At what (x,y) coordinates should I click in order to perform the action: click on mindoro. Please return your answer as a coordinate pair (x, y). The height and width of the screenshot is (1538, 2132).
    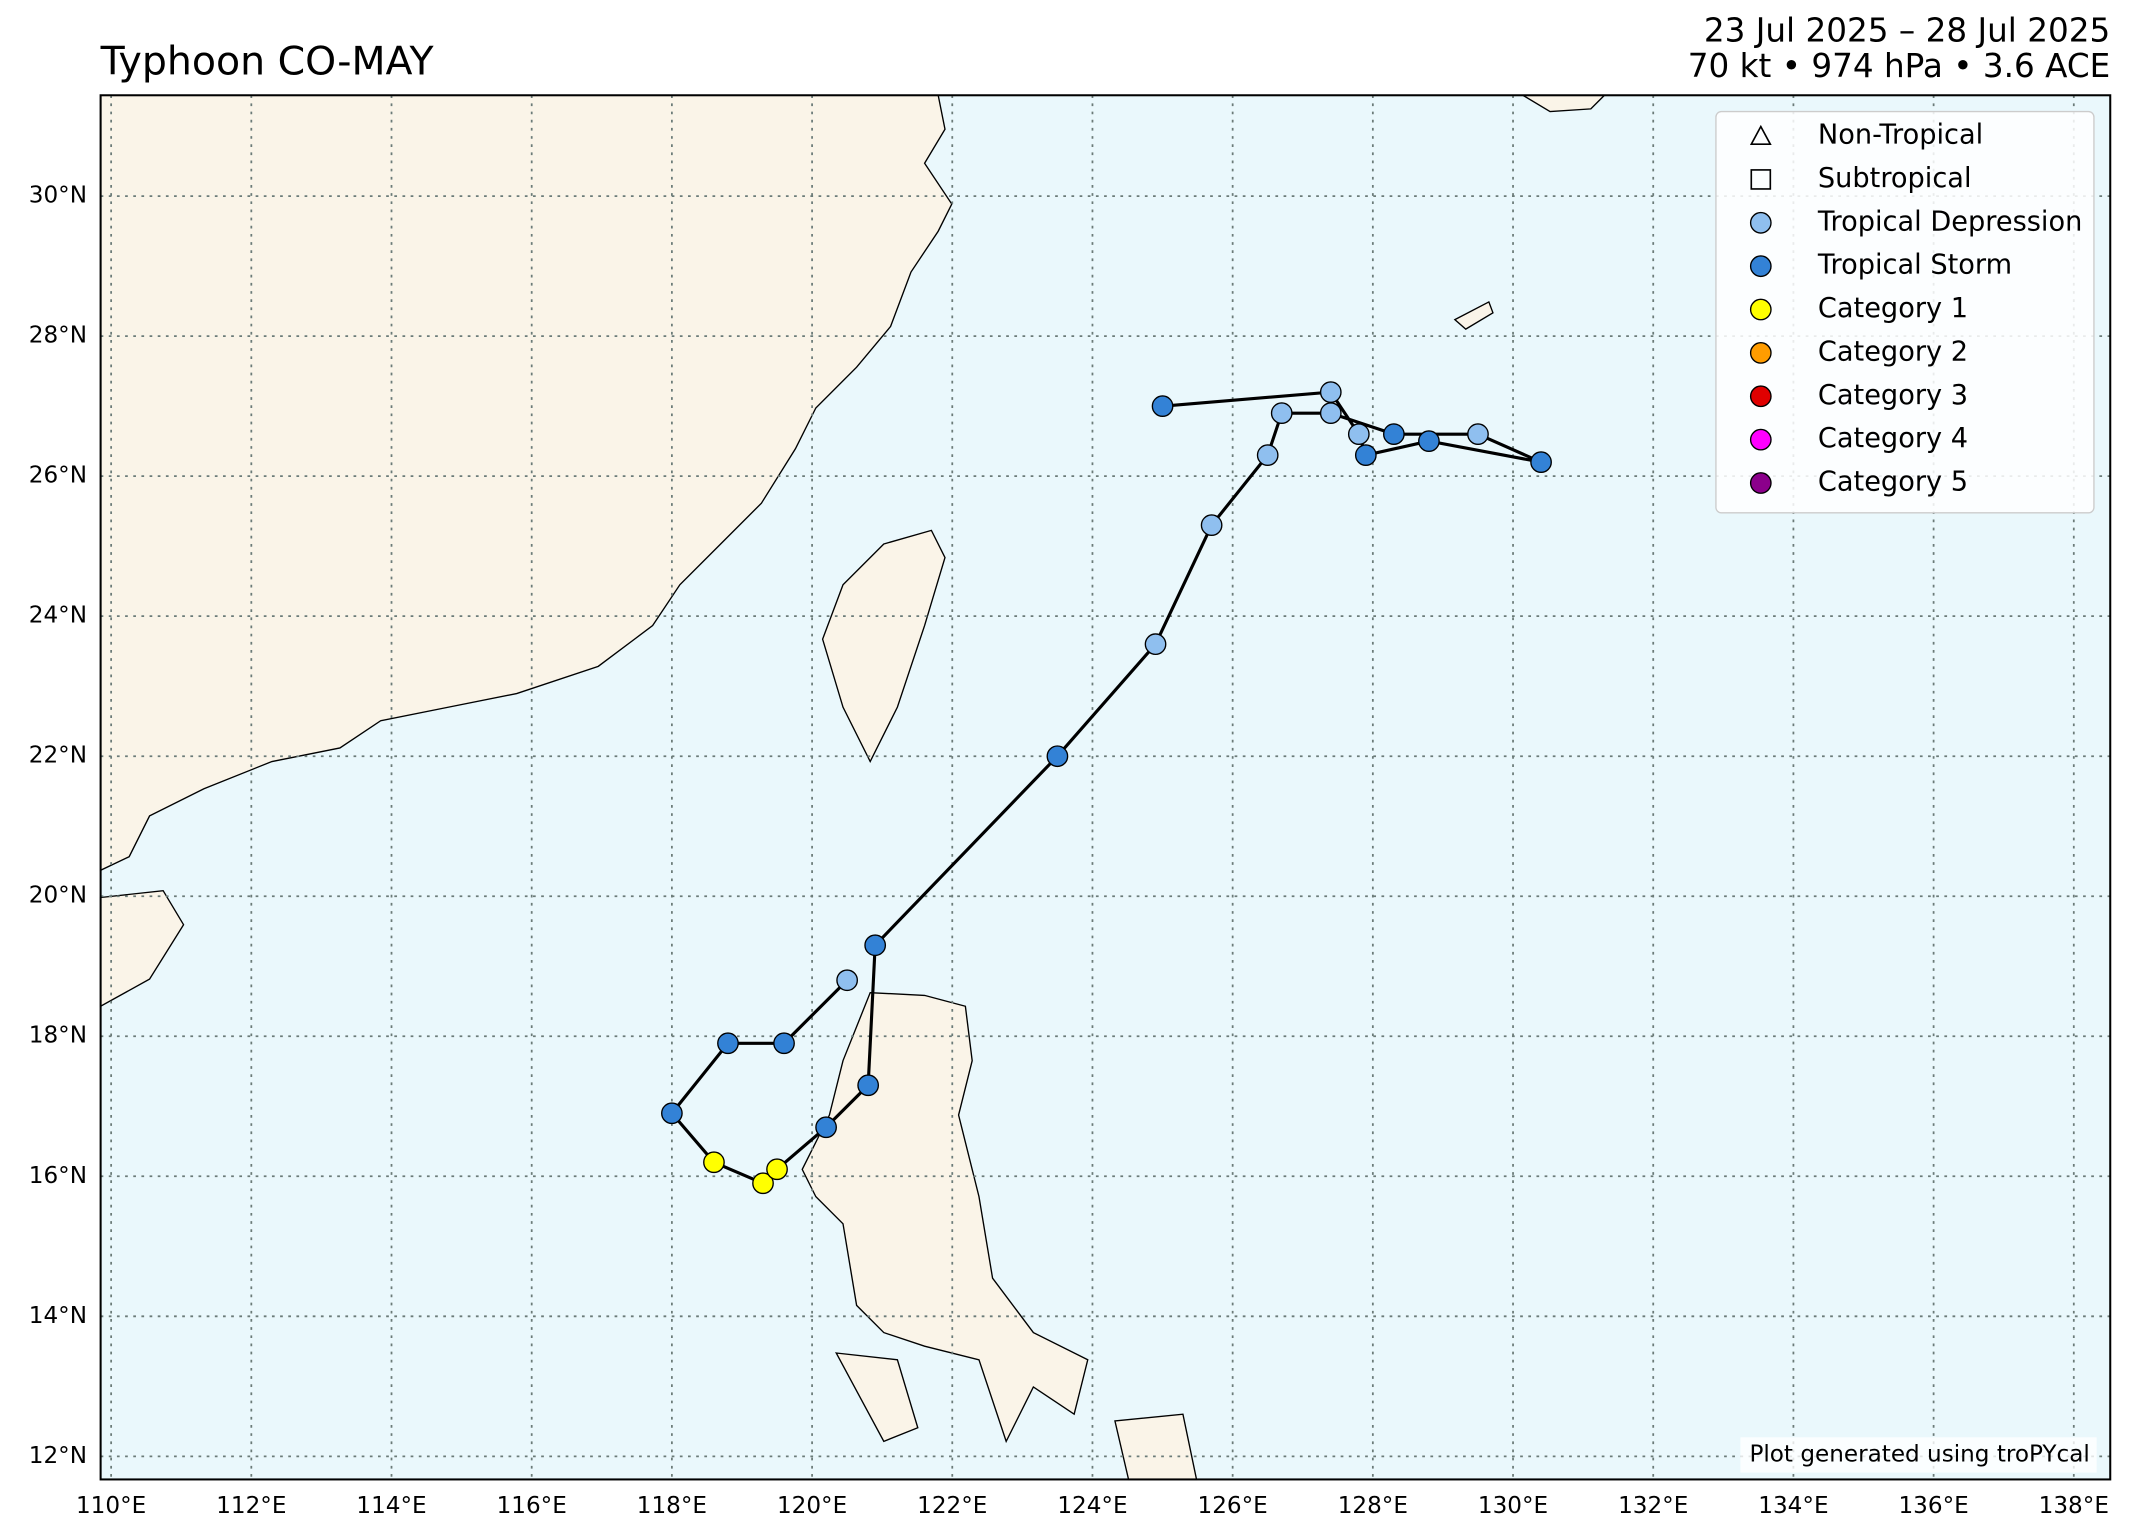
    Looking at the image, I should click on (876, 1397).